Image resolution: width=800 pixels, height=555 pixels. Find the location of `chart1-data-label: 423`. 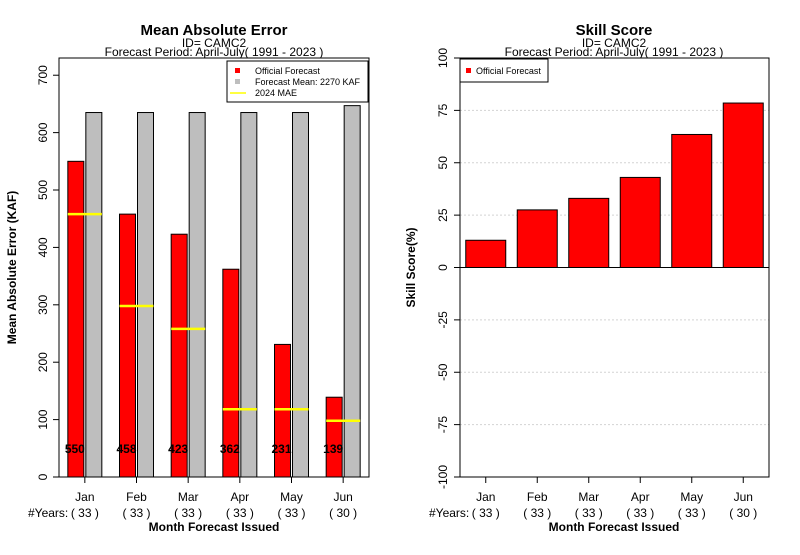

chart1-data-label: 423 is located at coordinates (178, 449).